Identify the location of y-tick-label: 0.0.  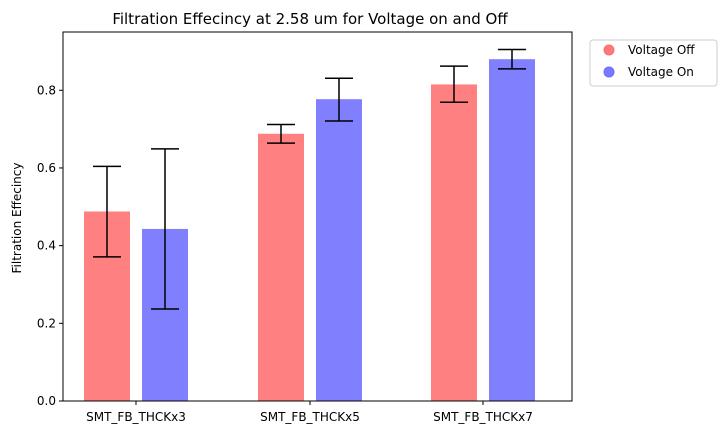
(46, 401).